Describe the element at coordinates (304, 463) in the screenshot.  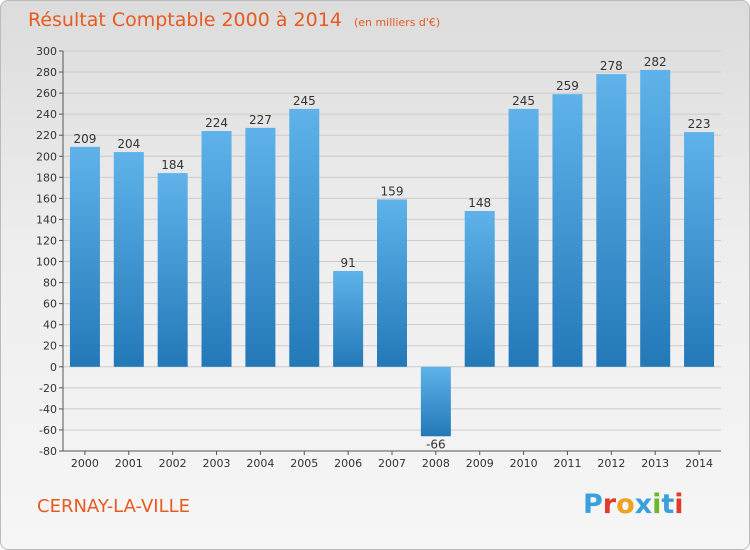
I see `x-tick-label-2005: 2005` at that location.